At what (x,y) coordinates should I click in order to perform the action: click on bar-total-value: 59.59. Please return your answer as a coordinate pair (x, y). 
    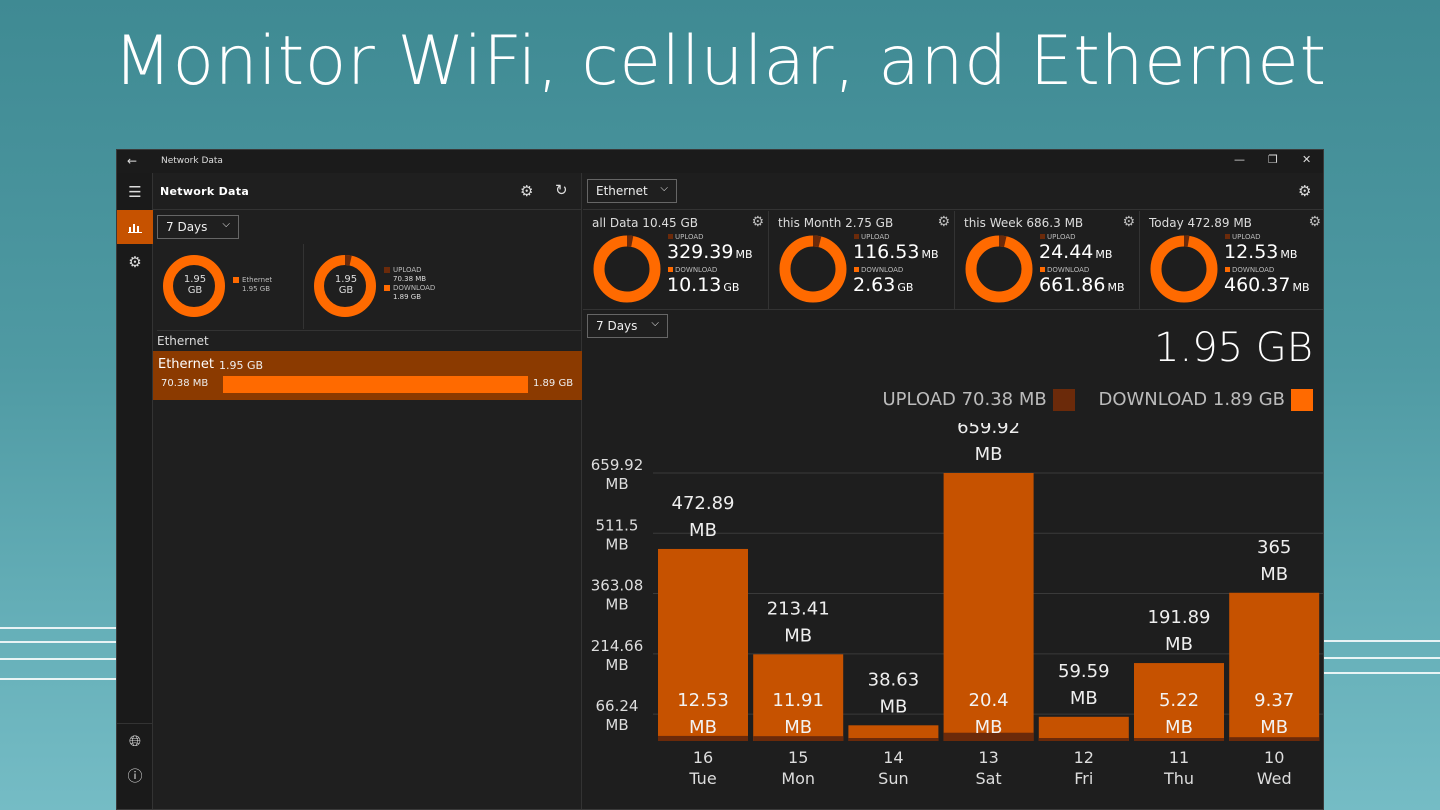
    Looking at the image, I should click on (1084, 671).